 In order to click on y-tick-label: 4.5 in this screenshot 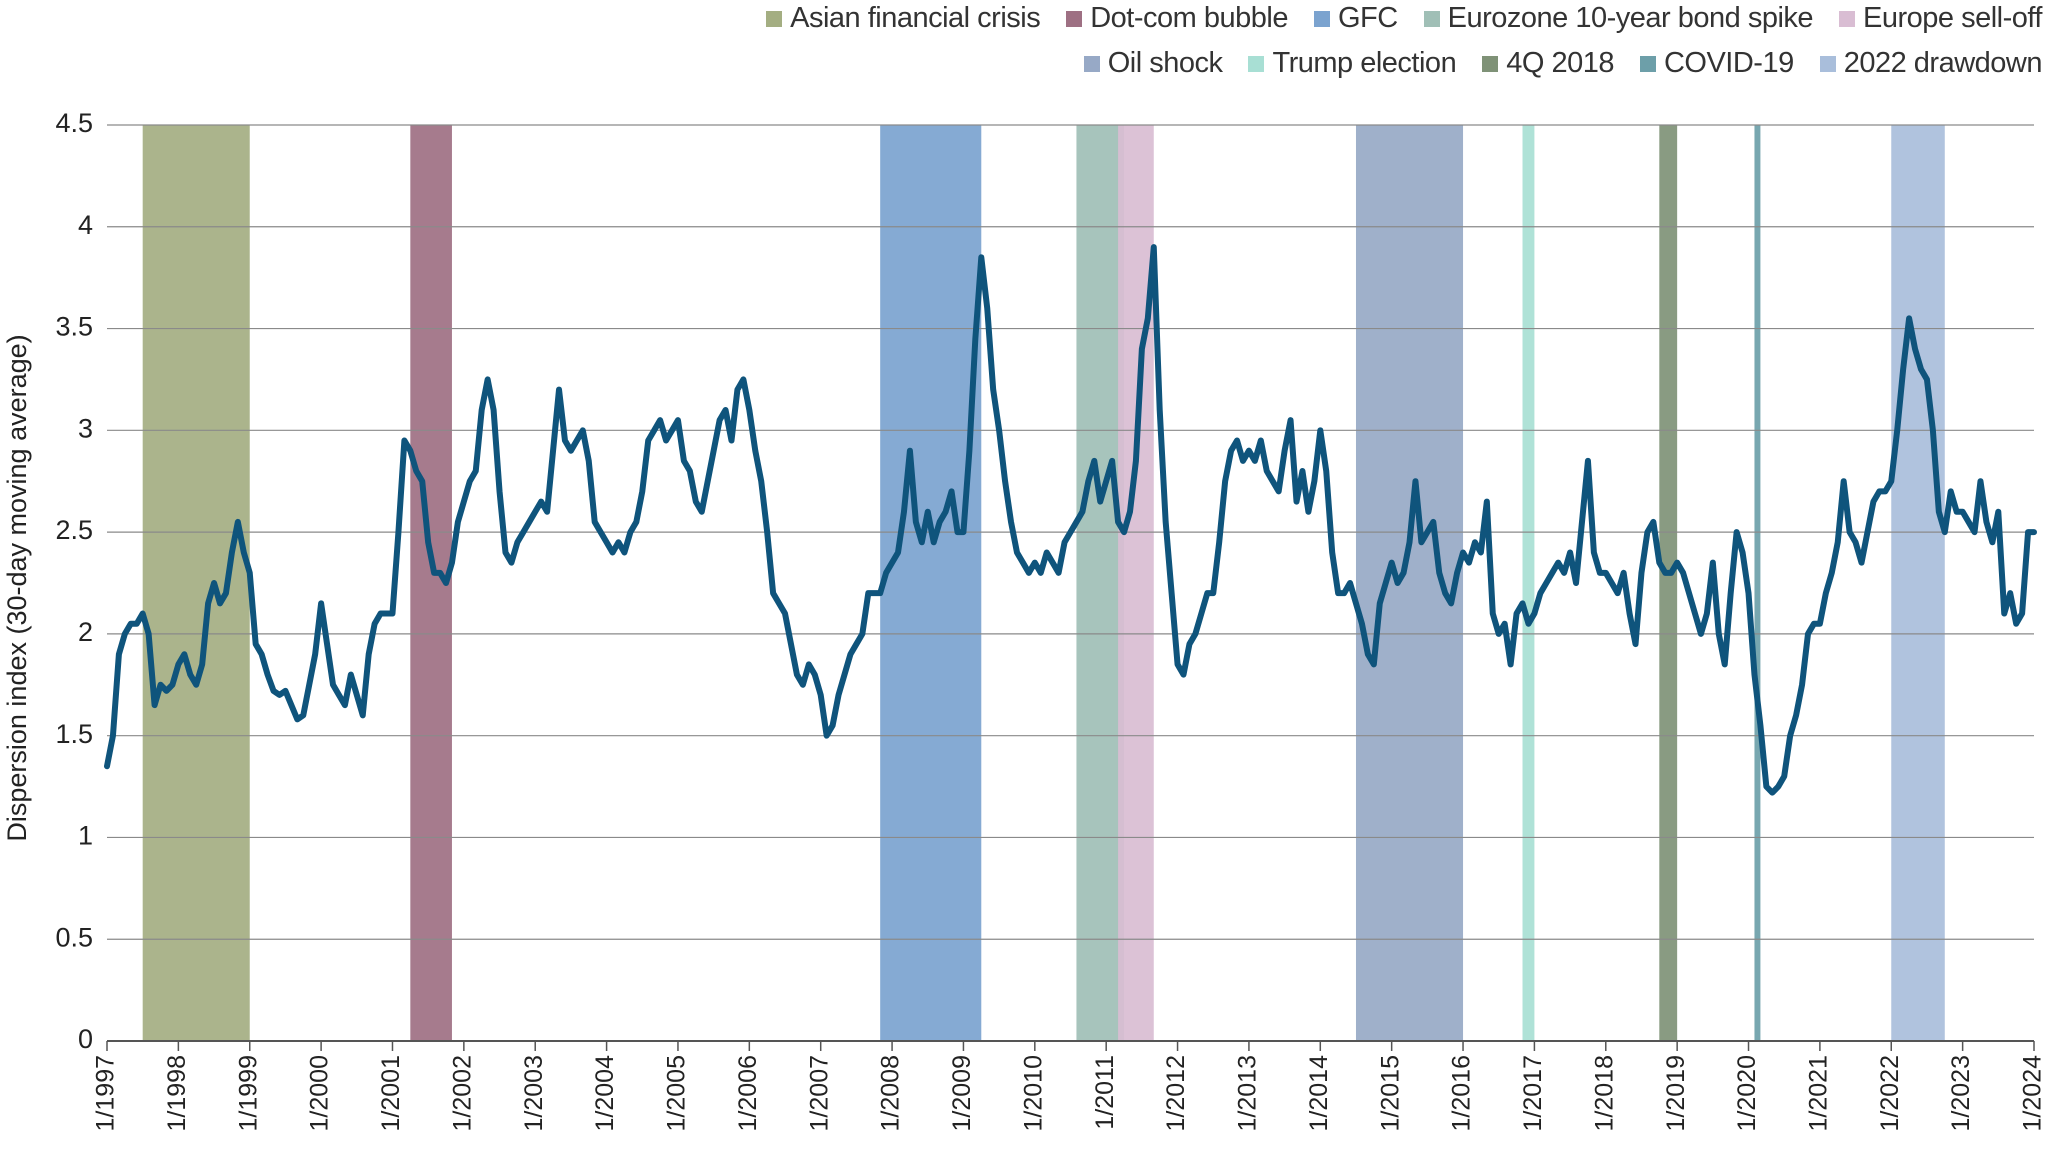, I will do `click(74, 123)`.